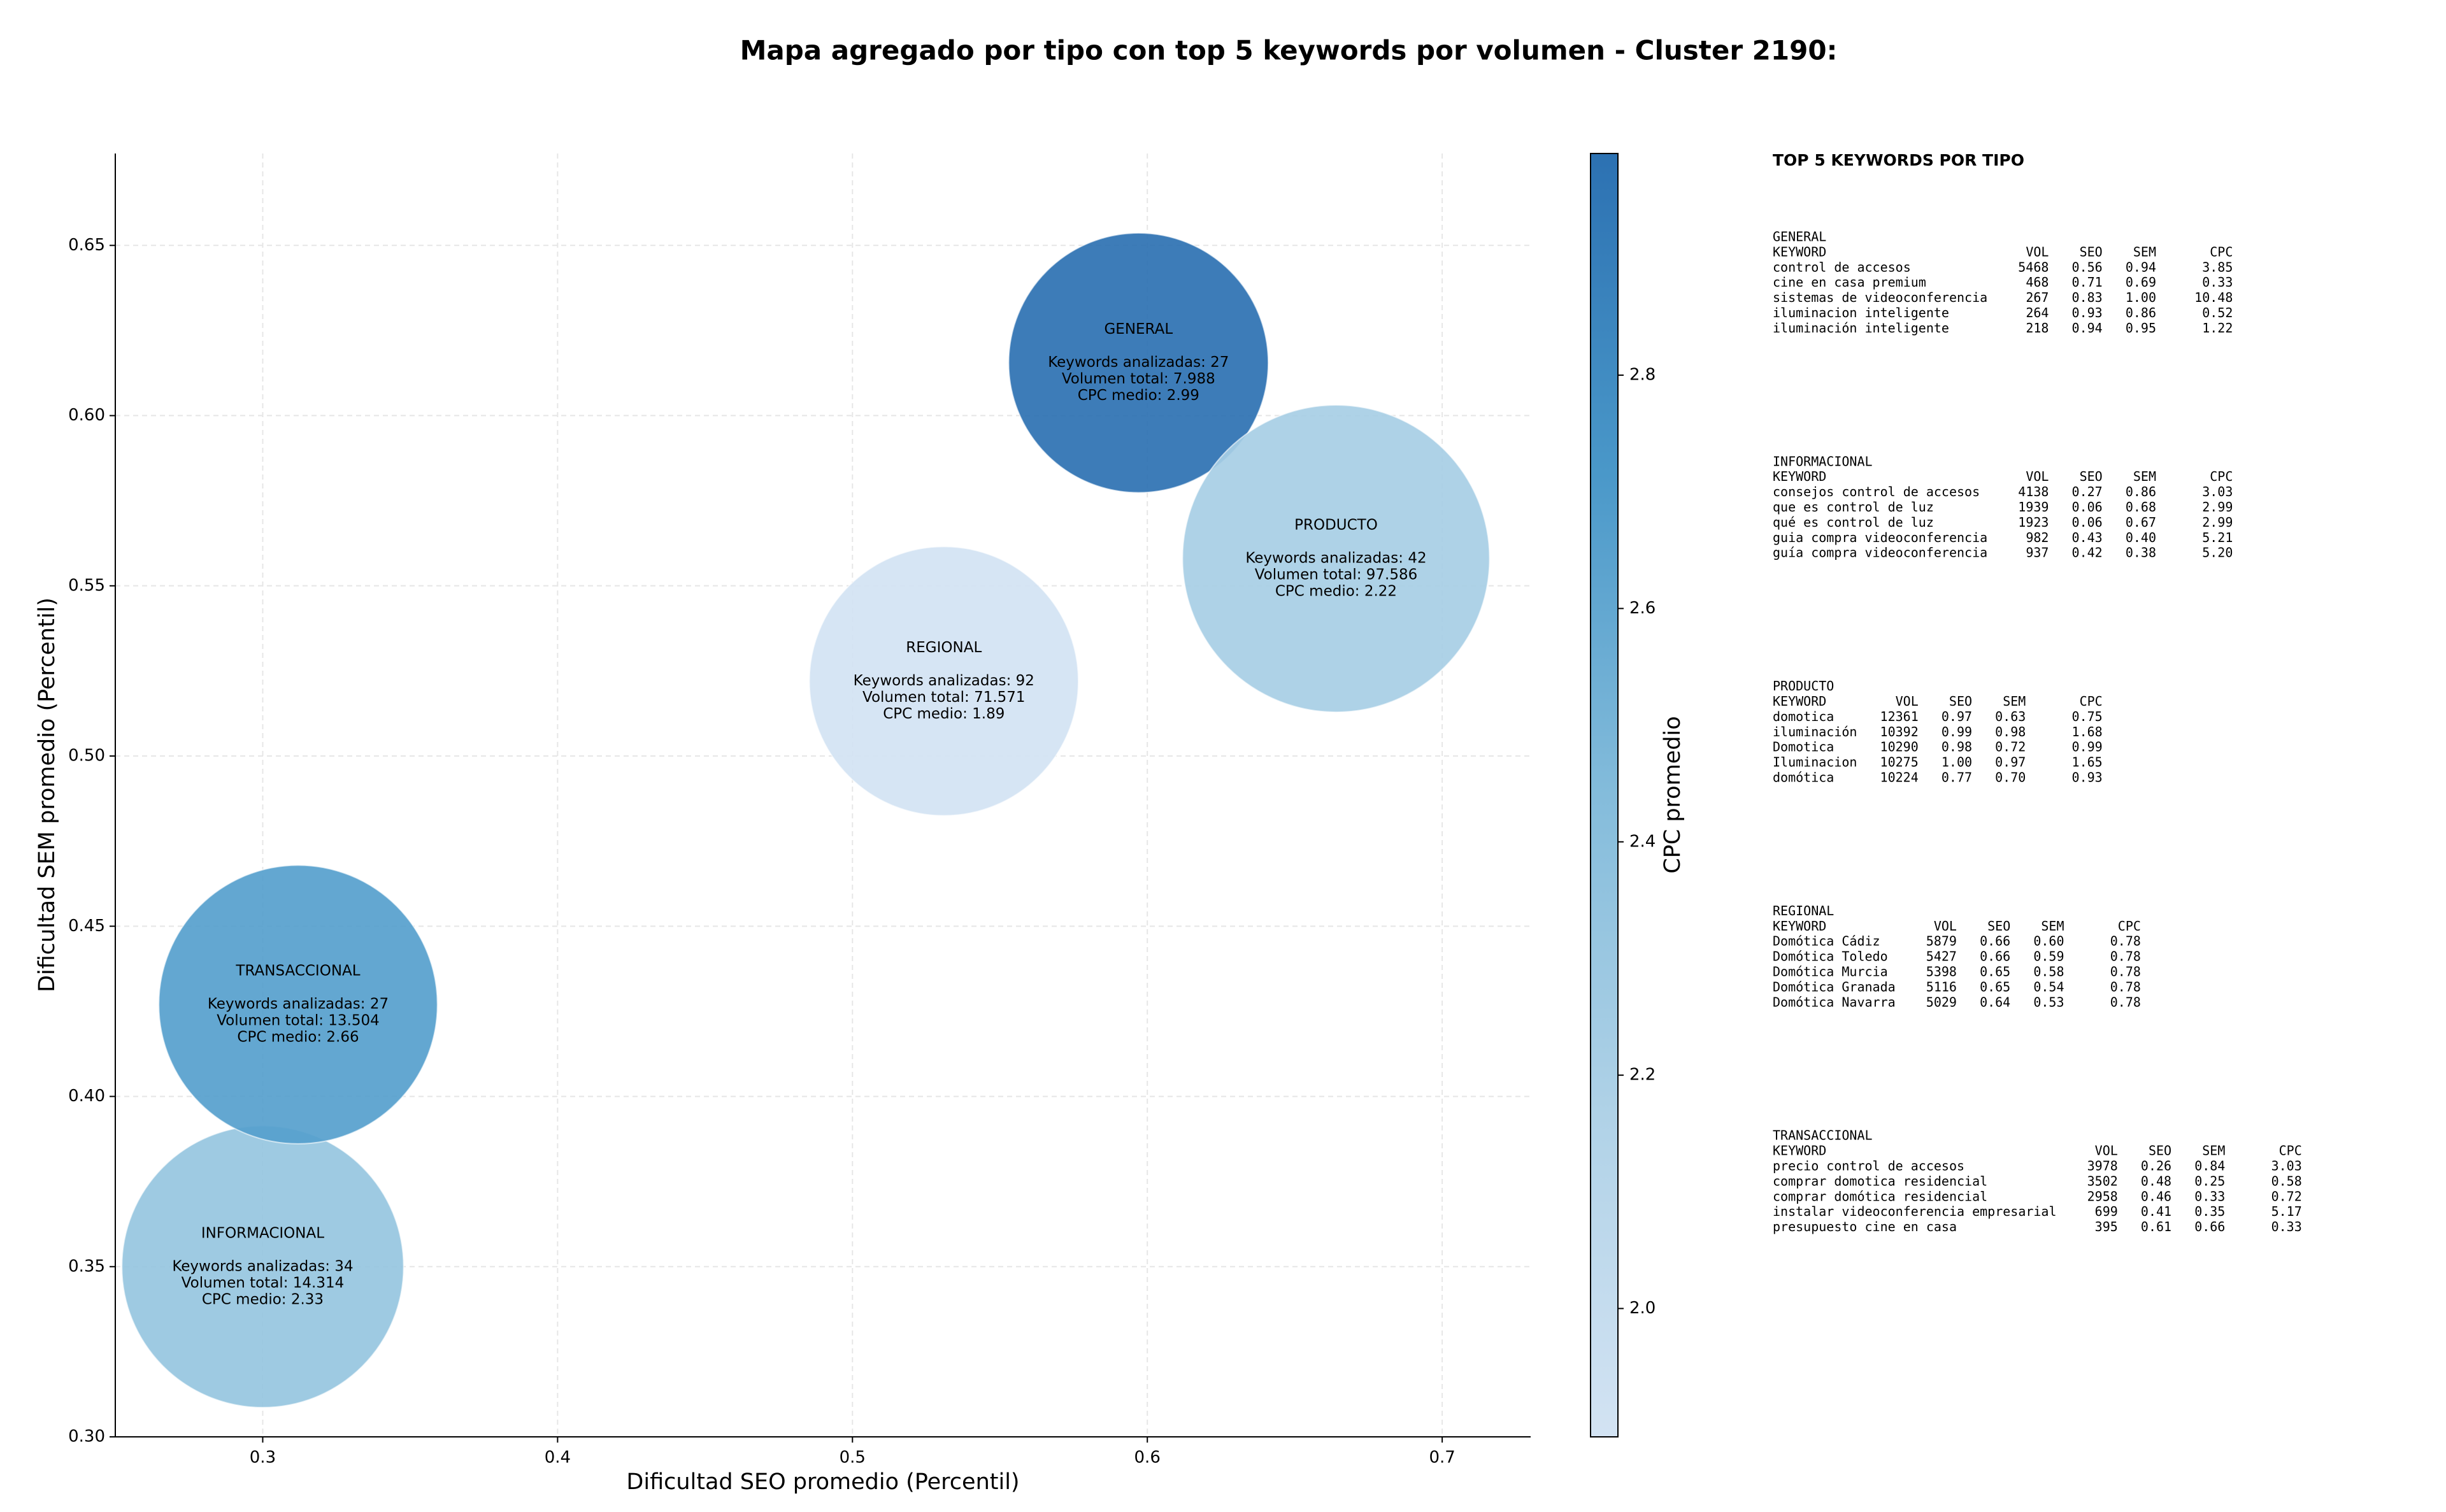 Image resolution: width=2446 pixels, height=1512 pixels. I want to click on table-cell: cine en casa premium, so click(1850, 282).